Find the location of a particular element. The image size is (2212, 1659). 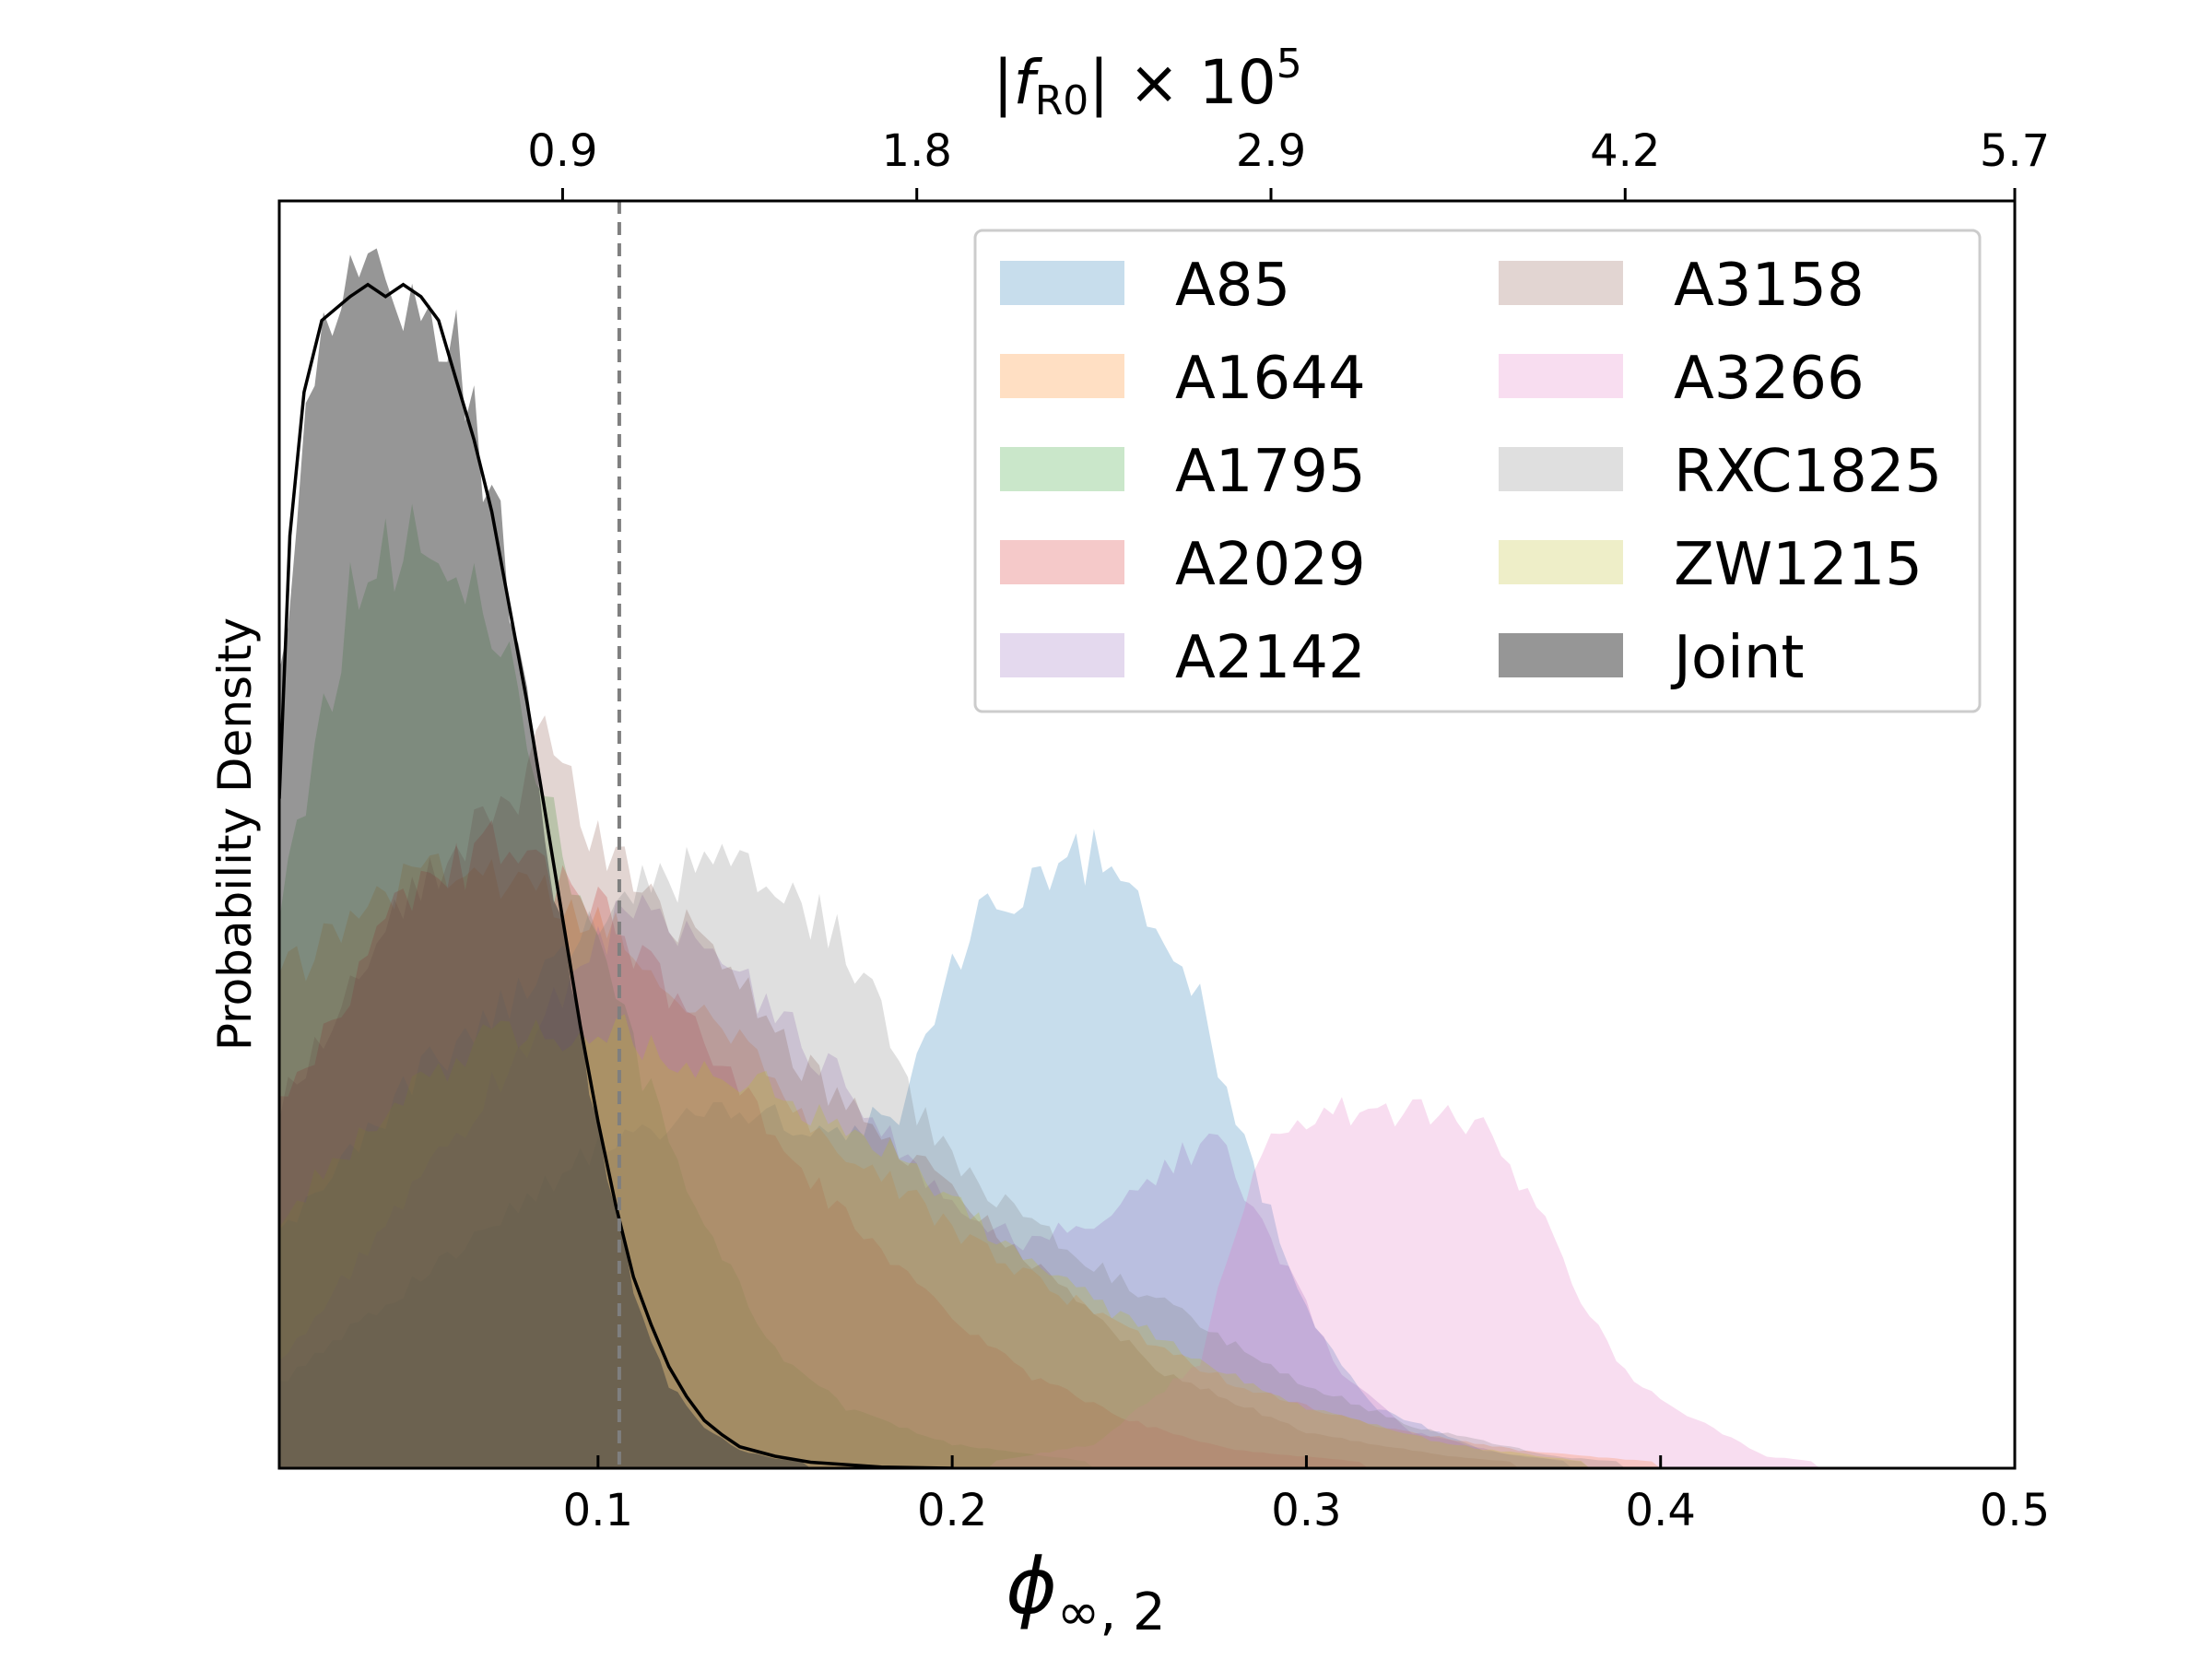

legend-label-rxc1825: RXC1825 is located at coordinates (1808, 472).